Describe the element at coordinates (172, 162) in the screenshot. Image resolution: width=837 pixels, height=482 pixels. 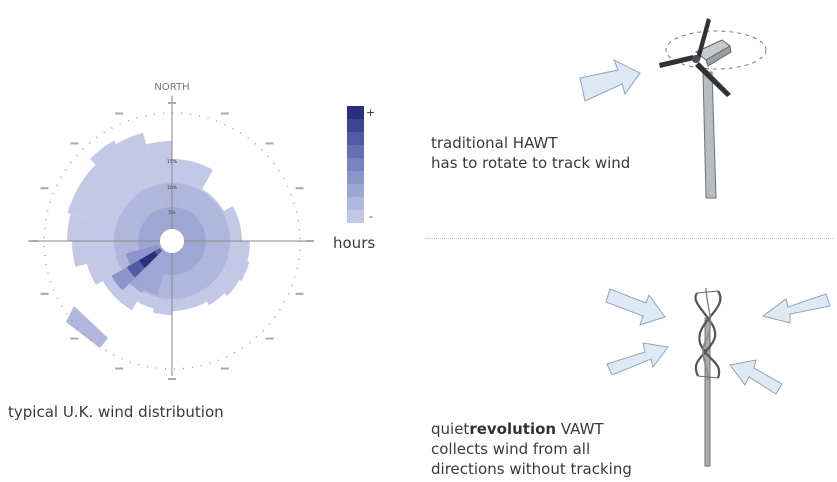
I see `ring-label-outer: 15%` at that location.